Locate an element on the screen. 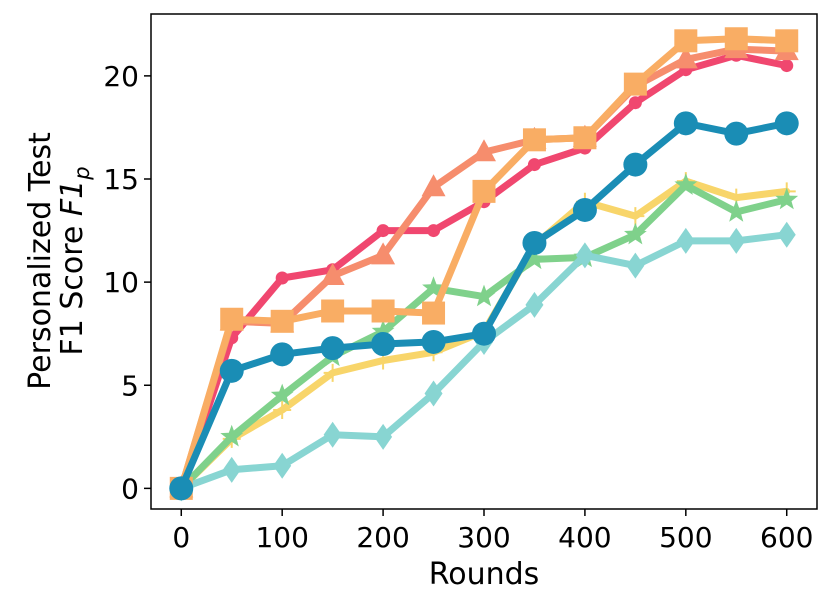 The height and width of the screenshot is (604, 830). y-tick-label: 5 is located at coordinates (130, 385).